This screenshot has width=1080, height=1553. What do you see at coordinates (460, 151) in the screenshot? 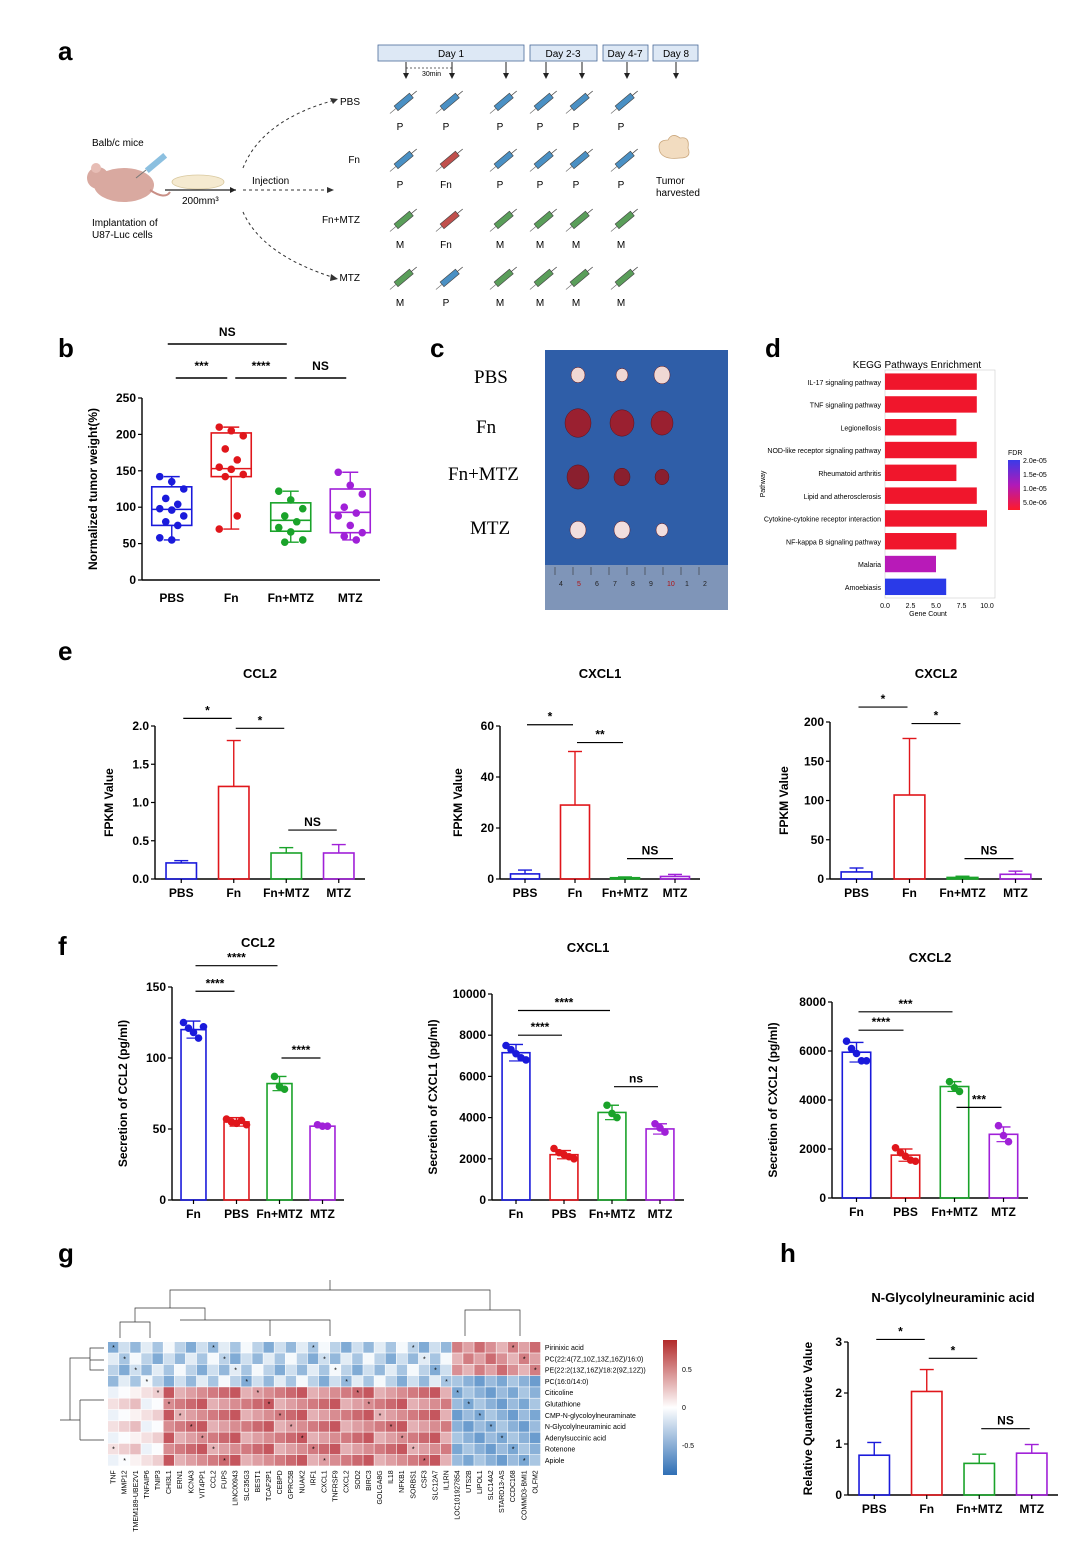
I see `syringe-plunger` at bounding box center [460, 151].